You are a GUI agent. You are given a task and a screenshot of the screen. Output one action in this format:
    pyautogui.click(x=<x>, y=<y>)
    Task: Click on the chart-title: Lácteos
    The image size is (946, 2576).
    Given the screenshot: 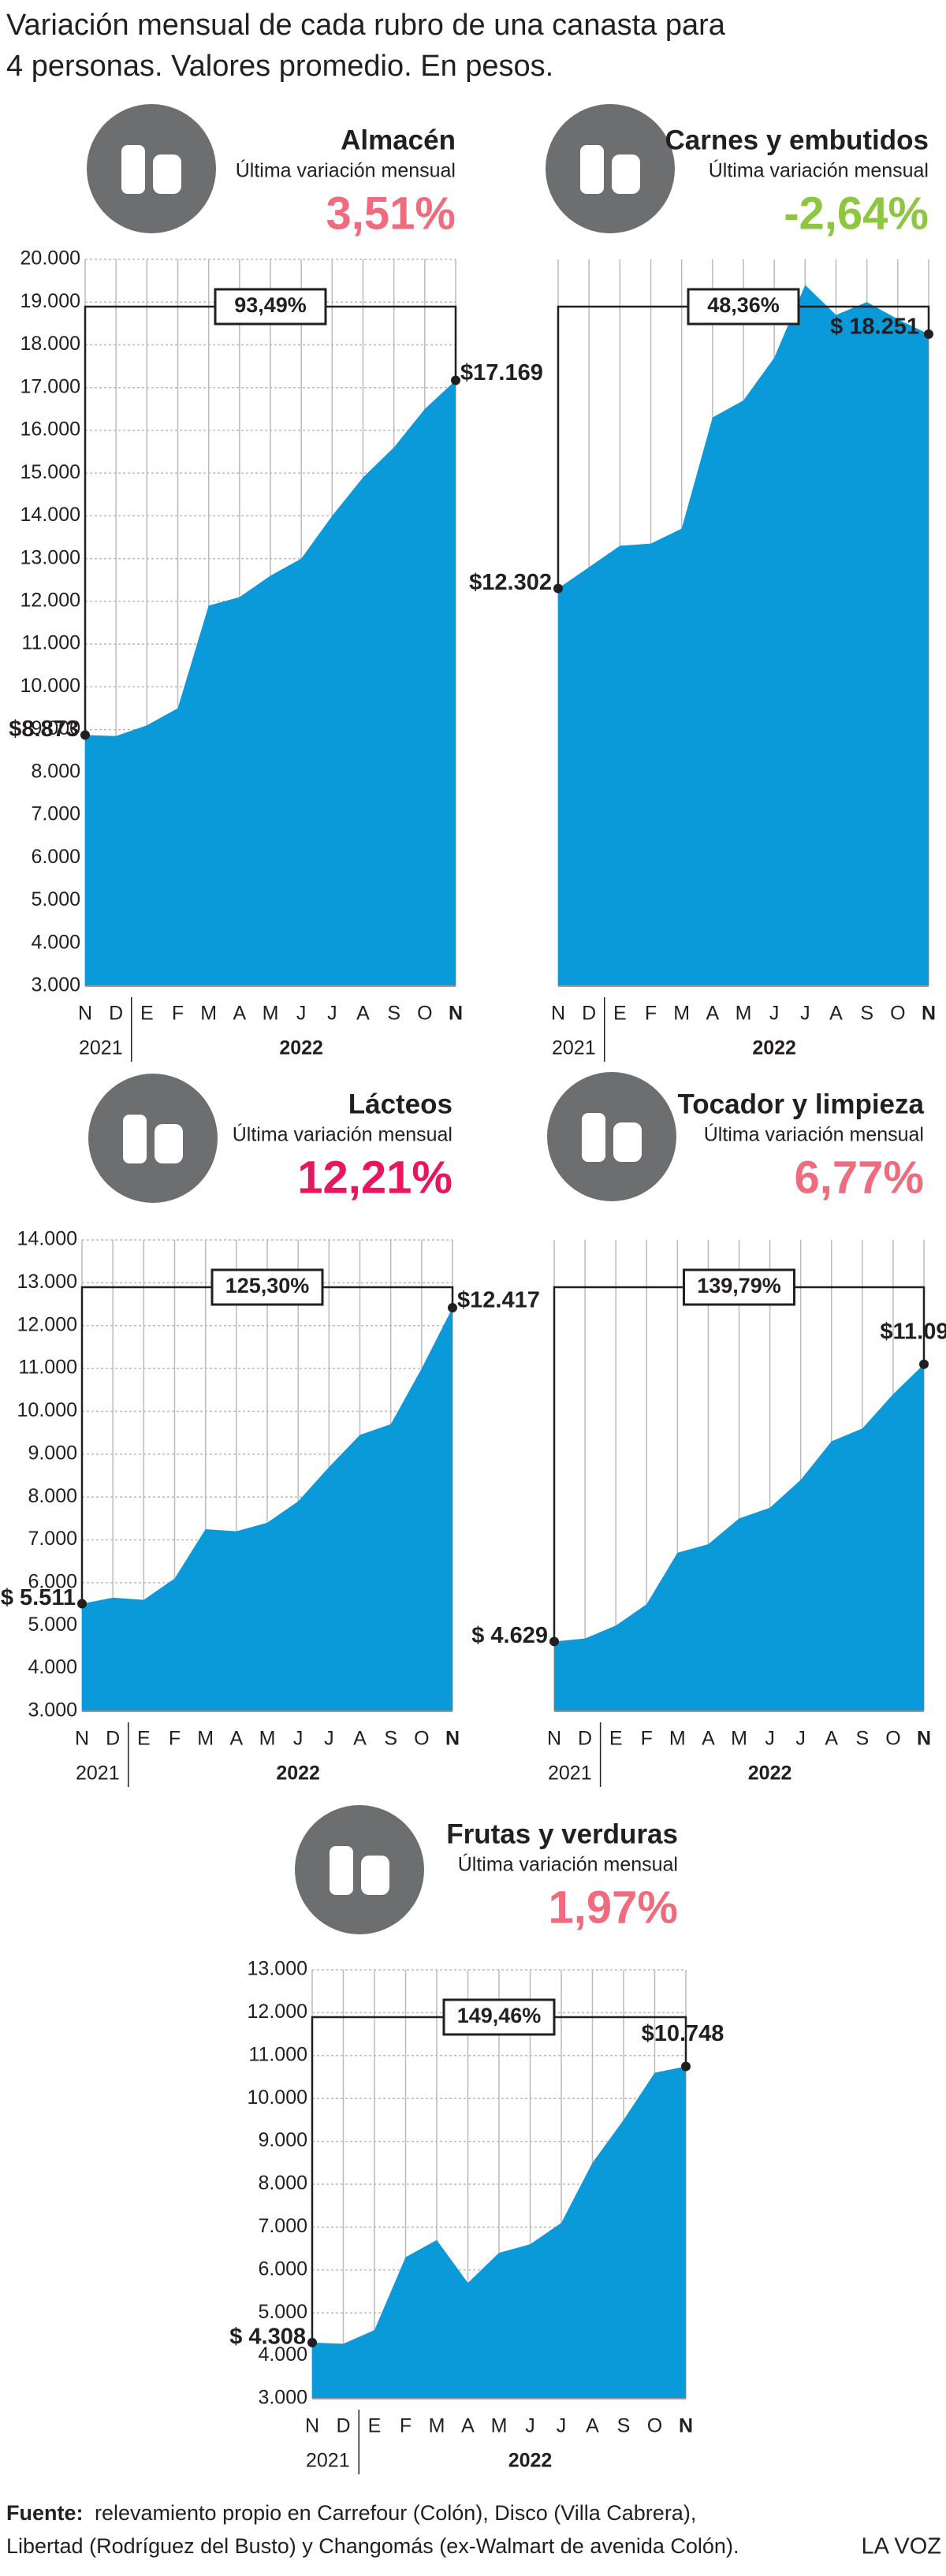 What is the action you would take?
    pyautogui.click(x=400, y=1104)
    